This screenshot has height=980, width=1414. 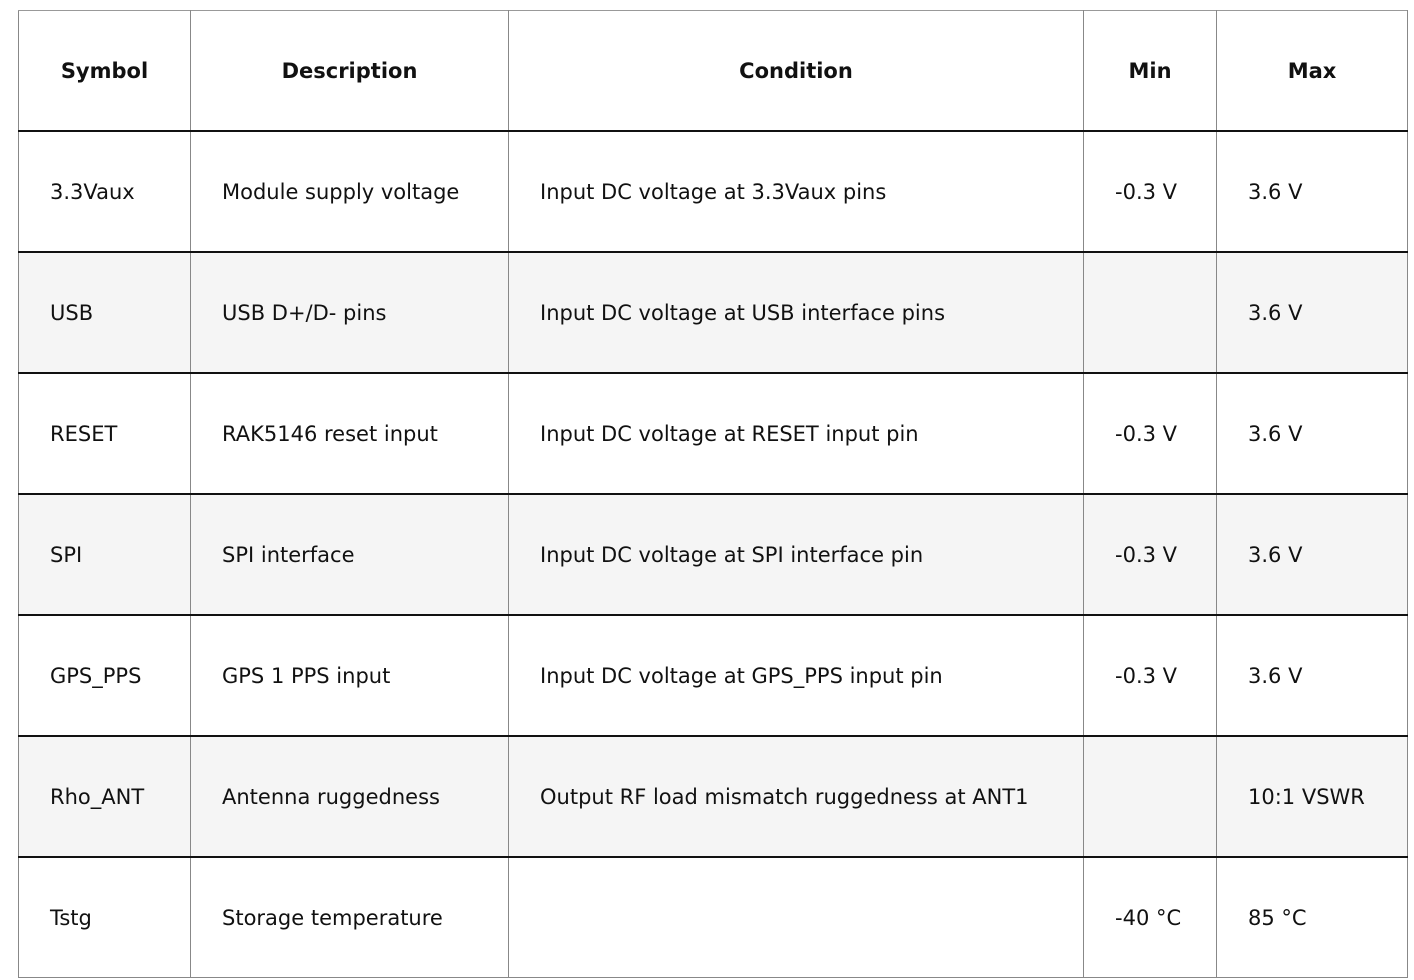 What do you see at coordinates (1150, 917) in the screenshot?
I see `cell-min: -40 °C` at bounding box center [1150, 917].